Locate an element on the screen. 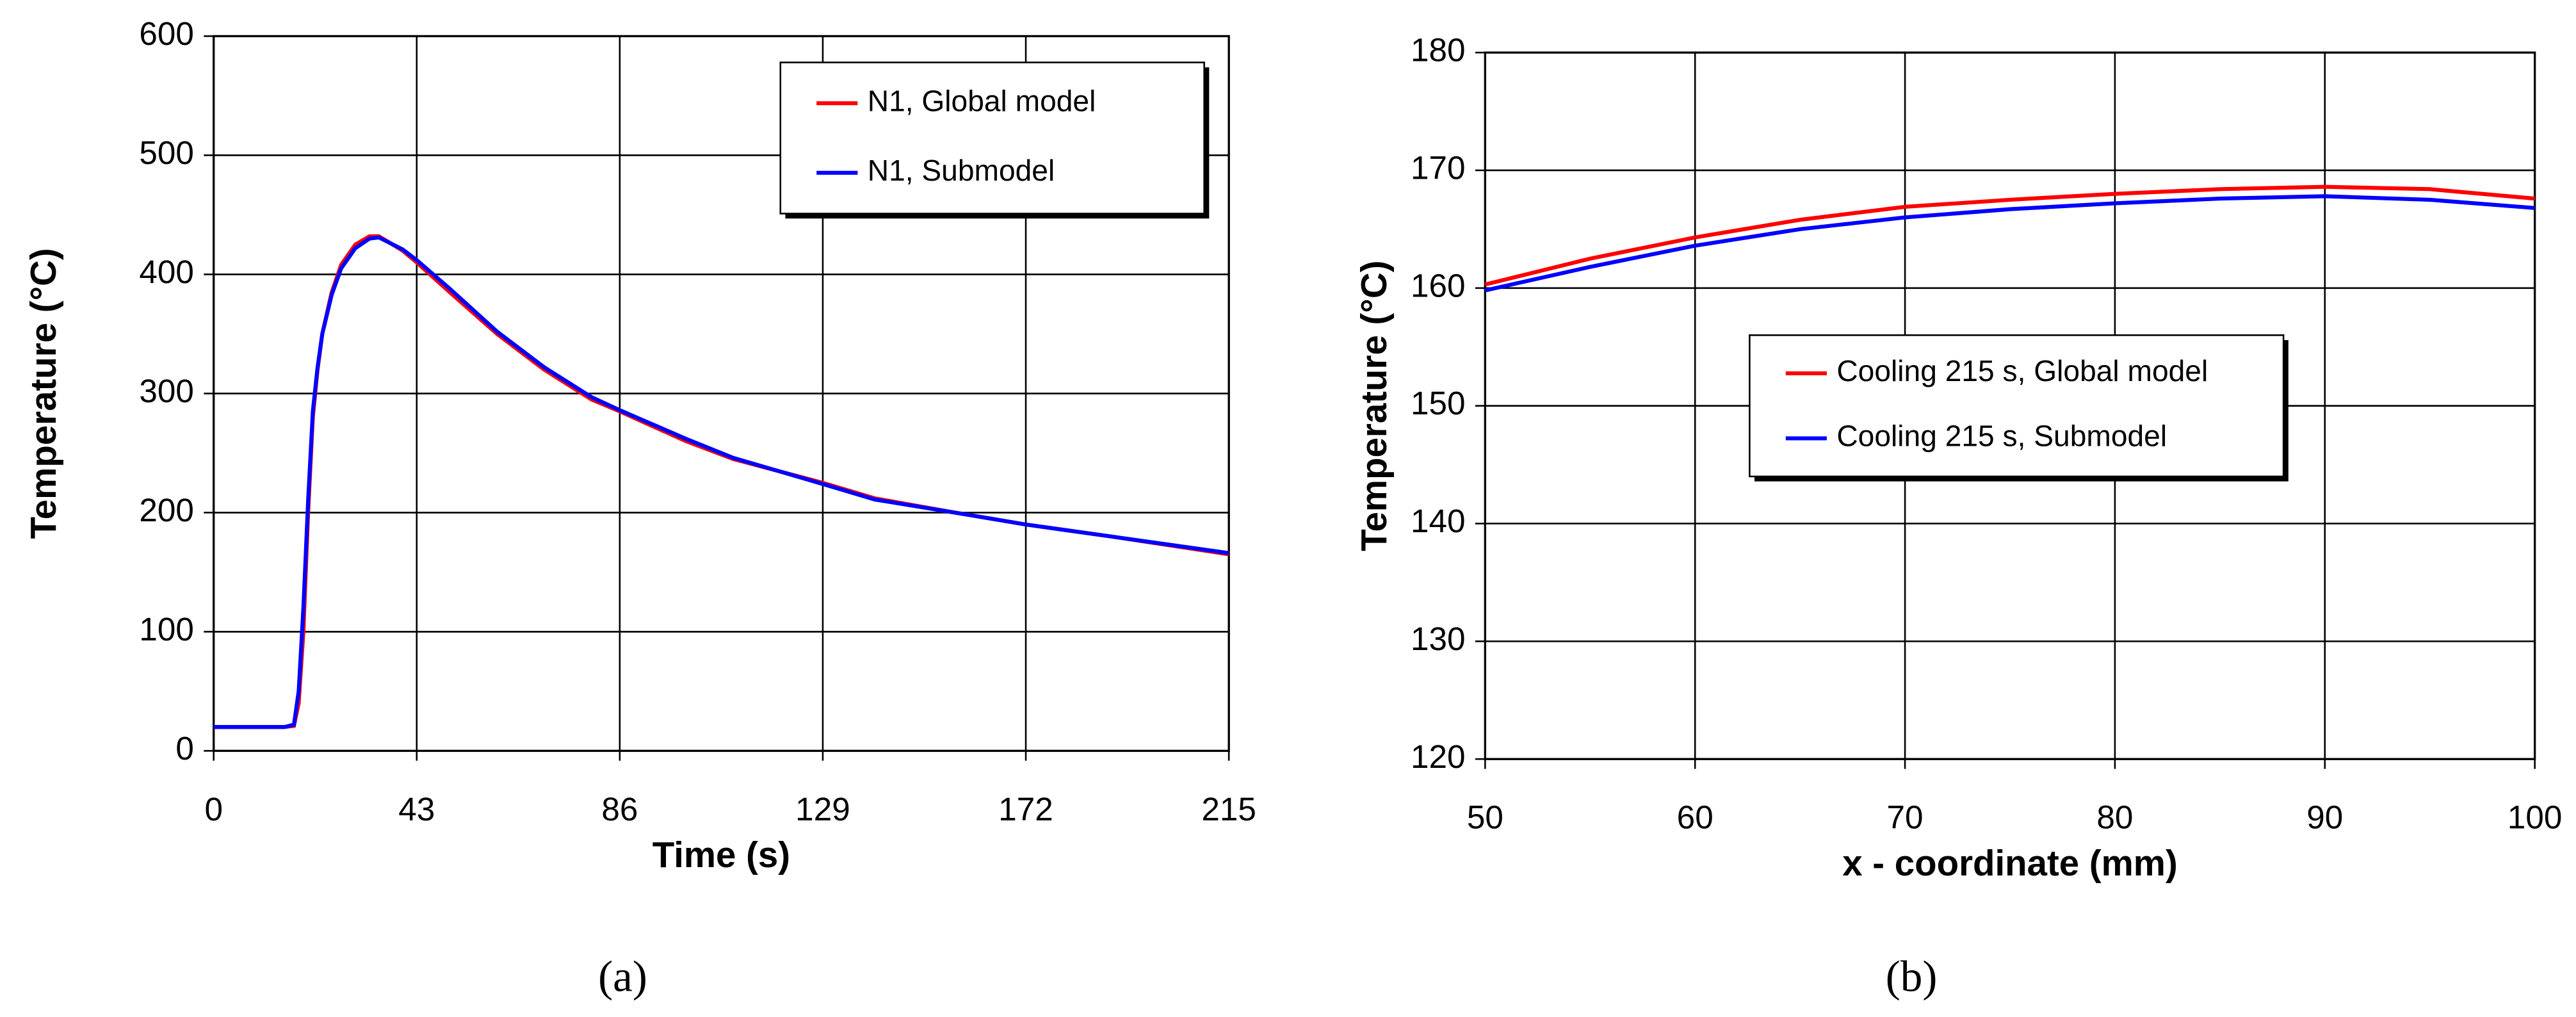 The width and height of the screenshot is (2576, 1017). x-tick-label: 43 is located at coordinates (416, 809).